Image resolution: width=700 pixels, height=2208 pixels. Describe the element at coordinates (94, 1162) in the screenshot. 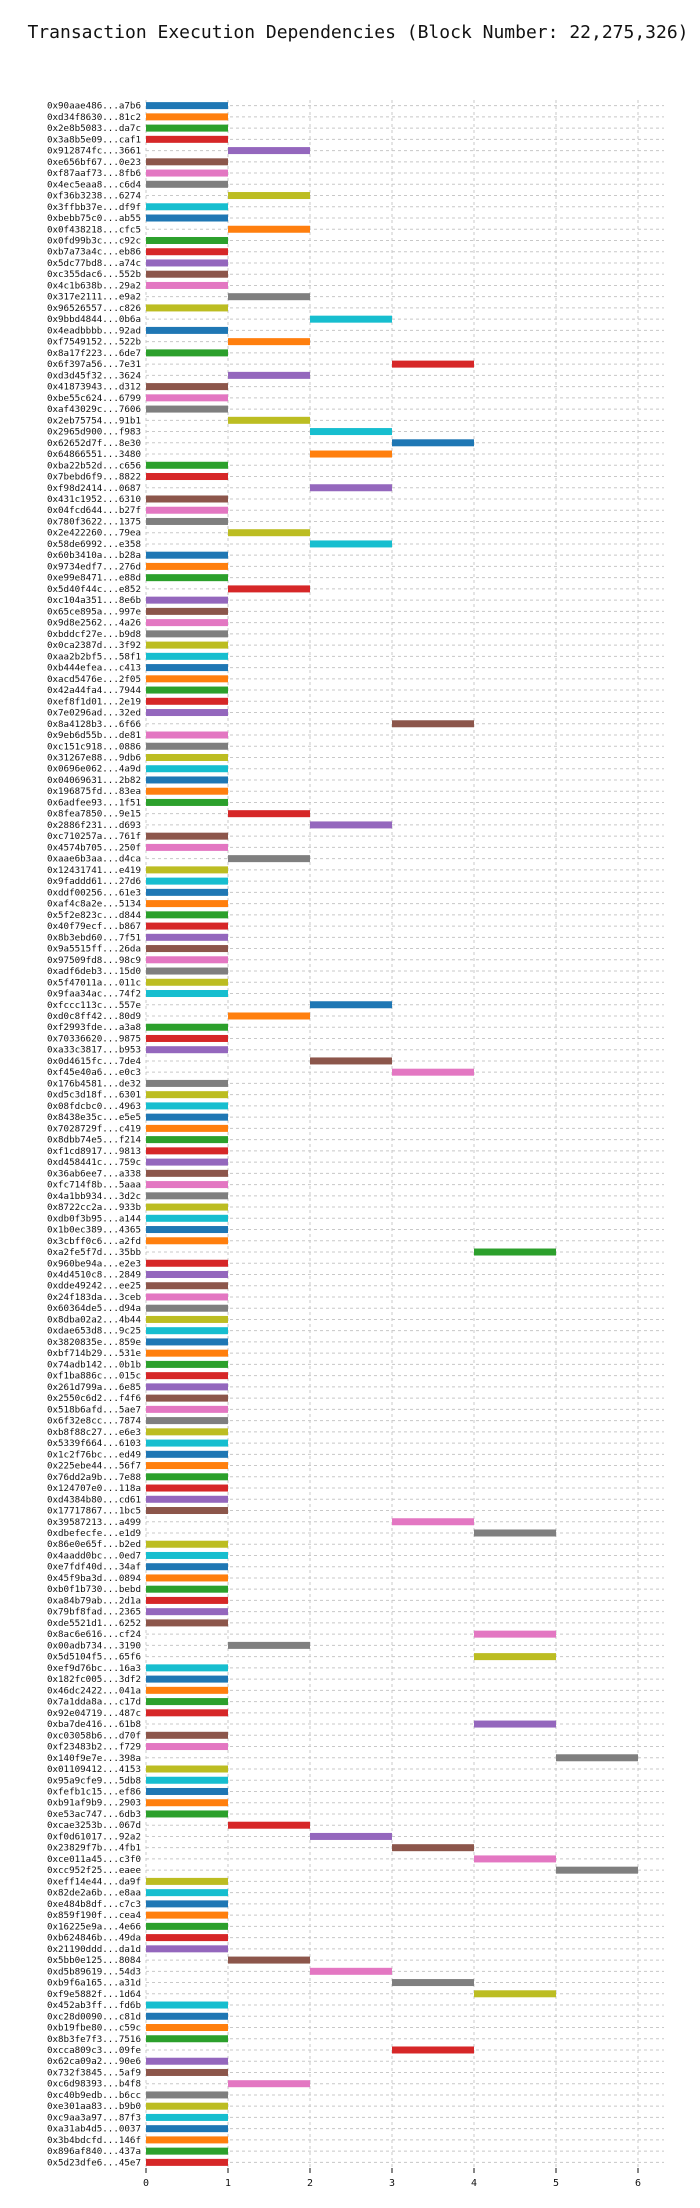

I see `transaction-label: 0xd458441c...759c` at that location.